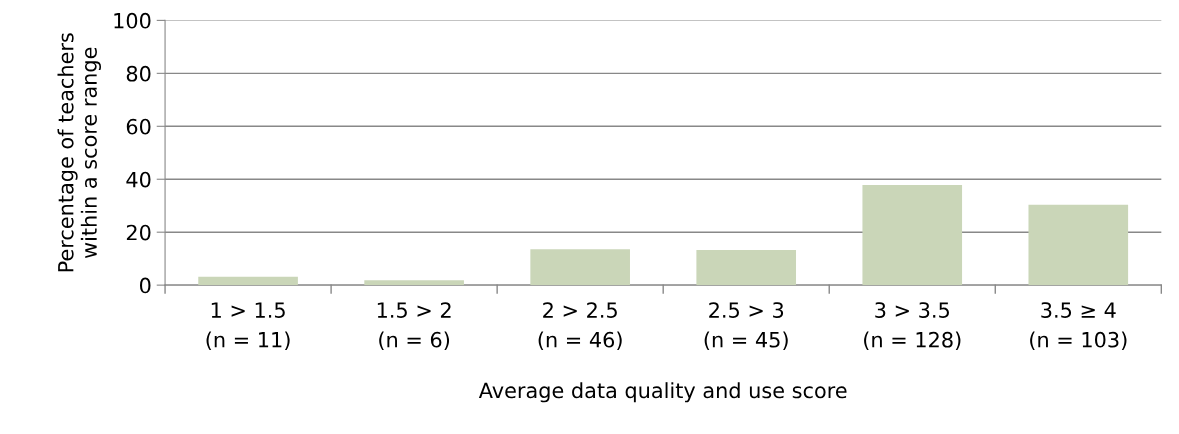 Image resolution: width=1179 pixels, height=434 pixels. What do you see at coordinates (248, 326) in the screenshot?
I see `x-tick-label: 1 > 1.5 (n = 11)` at bounding box center [248, 326].